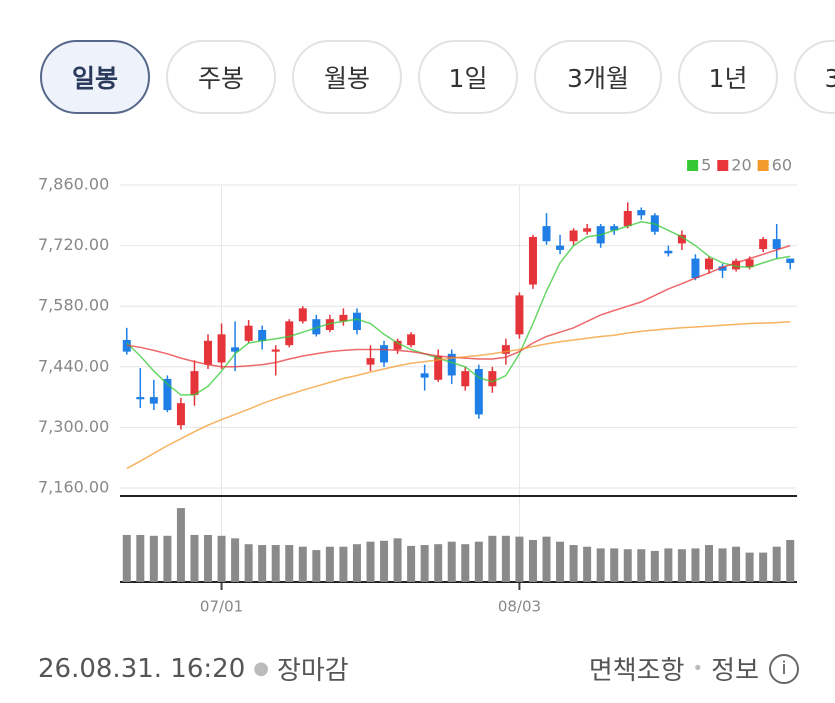 Image resolution: width=835 pixels, height=703 pixels. What do you see at coordinates (142, 668) in the screenshot?
I see `datetime: 26.08.31. 16:20` at bounding box center [142, 668].